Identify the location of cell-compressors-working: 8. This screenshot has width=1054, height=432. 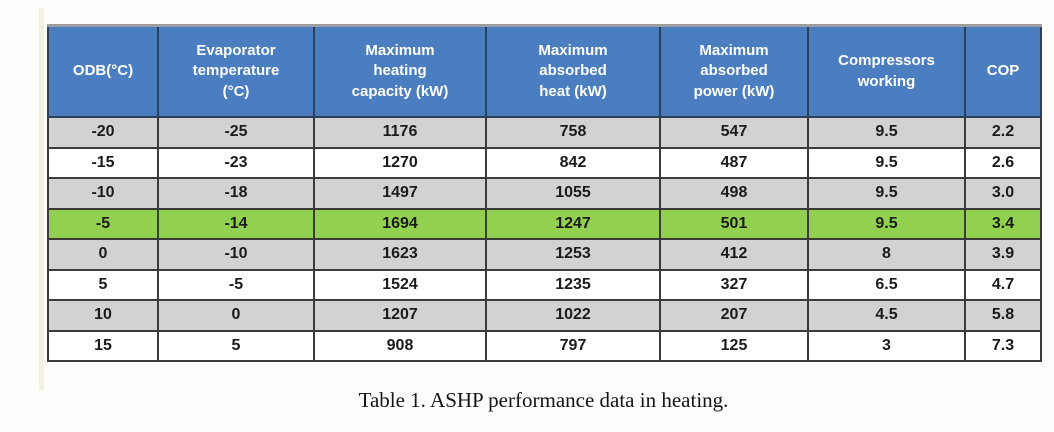
(886, 254).